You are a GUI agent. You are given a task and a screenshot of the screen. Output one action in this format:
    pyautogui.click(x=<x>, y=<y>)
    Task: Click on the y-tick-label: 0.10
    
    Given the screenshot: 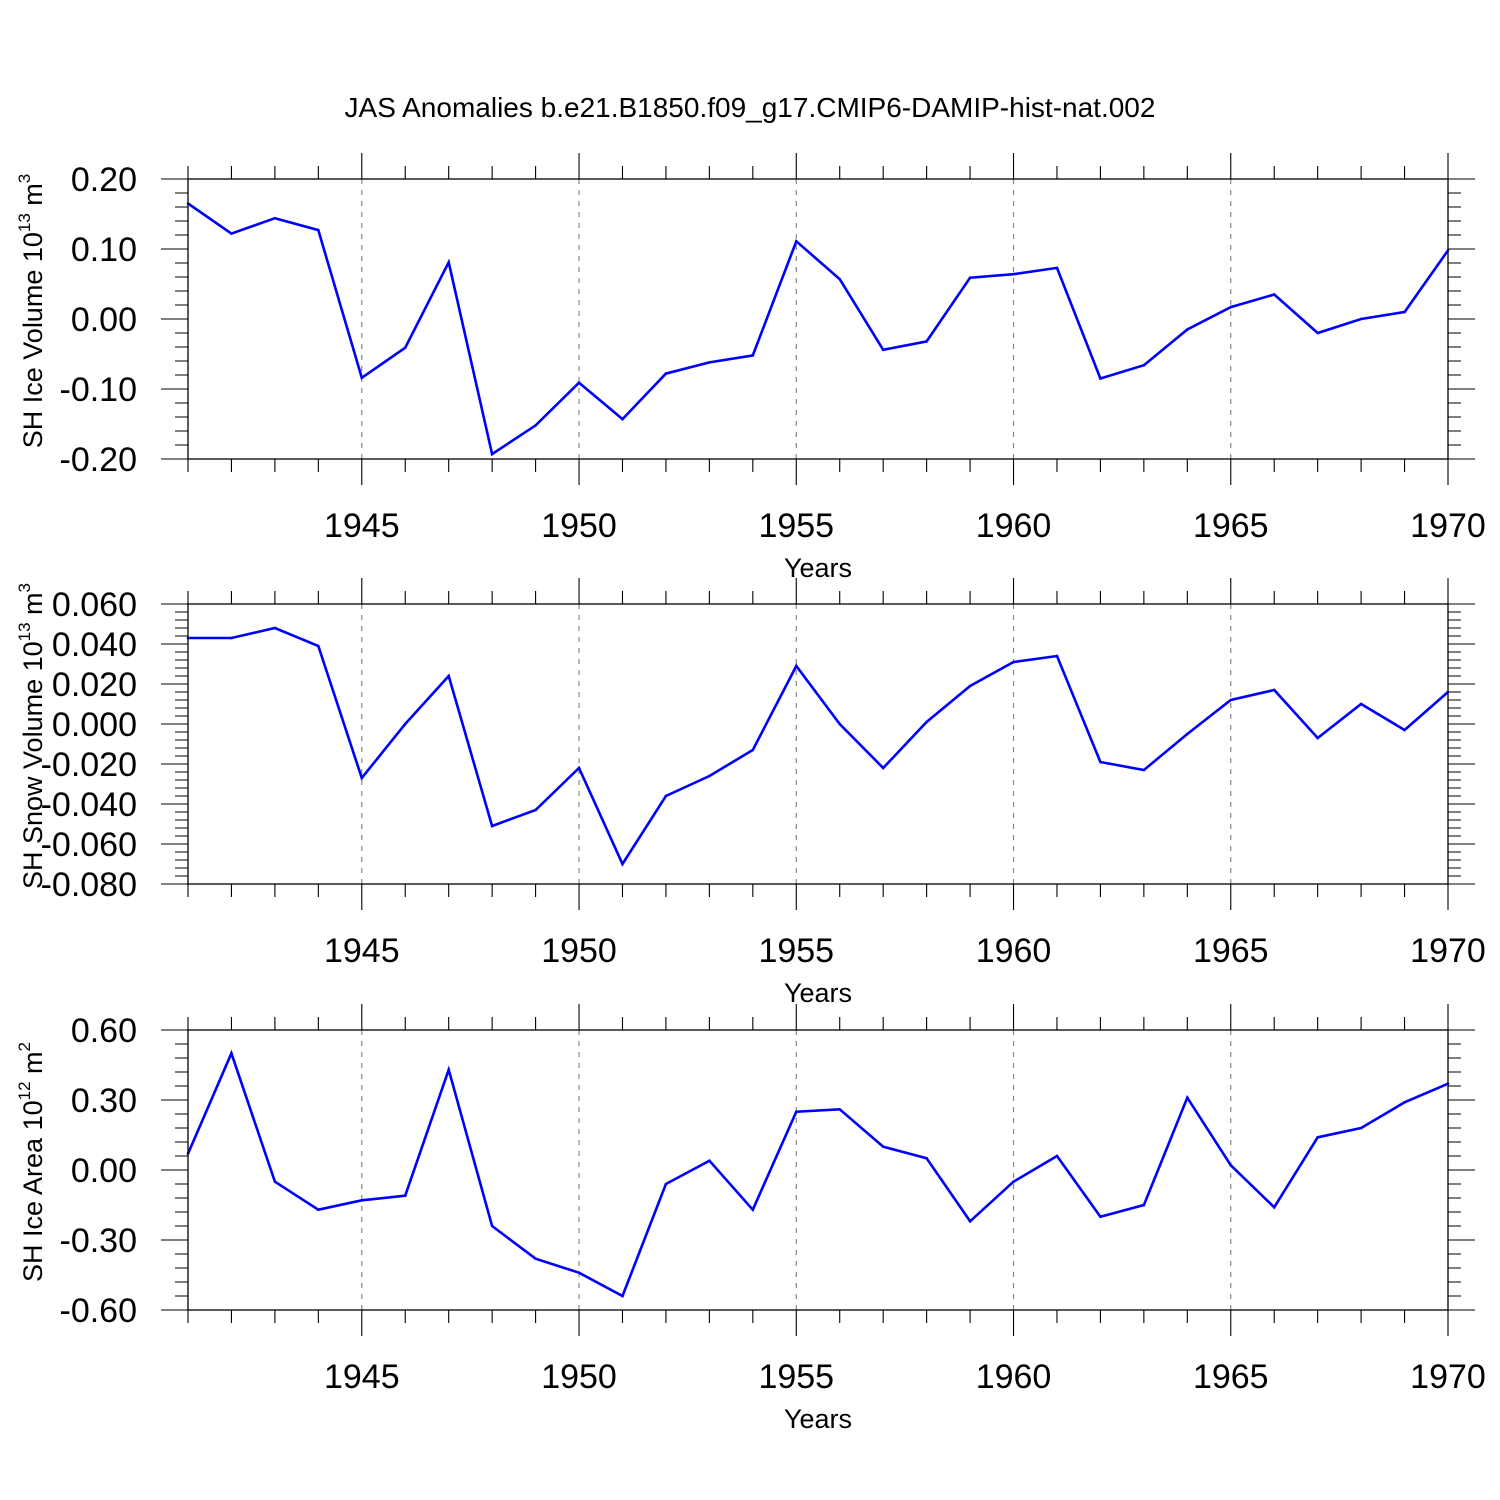 What is the action you would take?
    pyautogui.click(x=104, y=250)
    